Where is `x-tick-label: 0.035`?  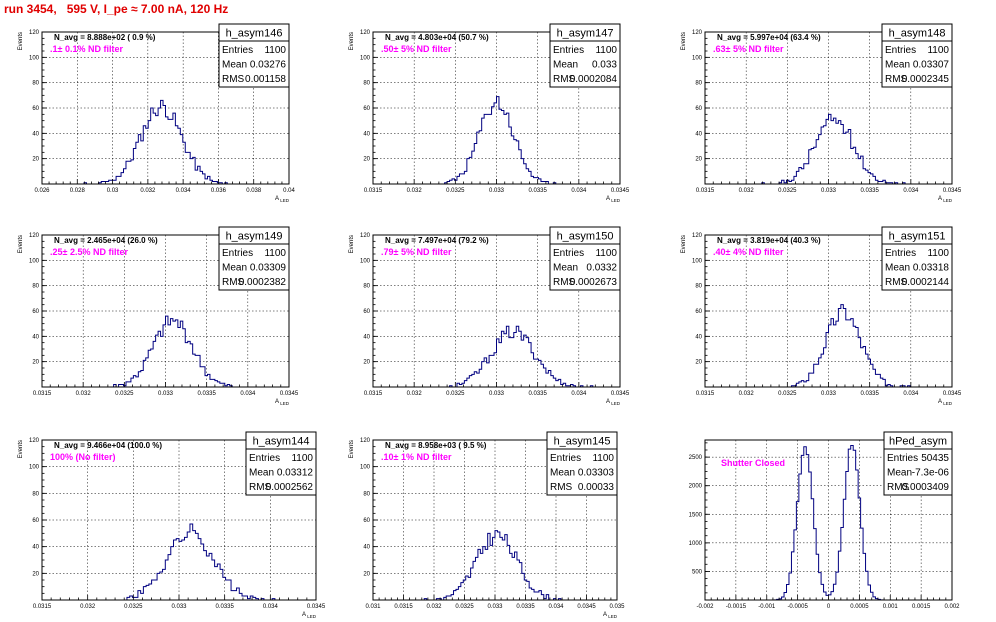
x-tick-label: 0.035 is located at coordinates (617, 607).